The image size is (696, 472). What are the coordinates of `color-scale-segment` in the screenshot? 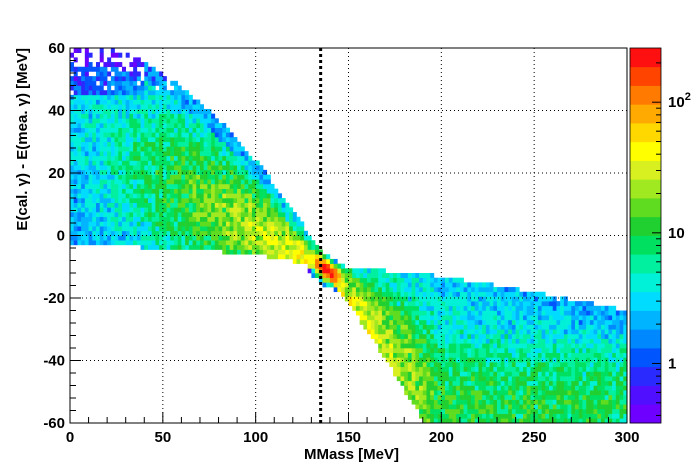 It's located at (645, 58).